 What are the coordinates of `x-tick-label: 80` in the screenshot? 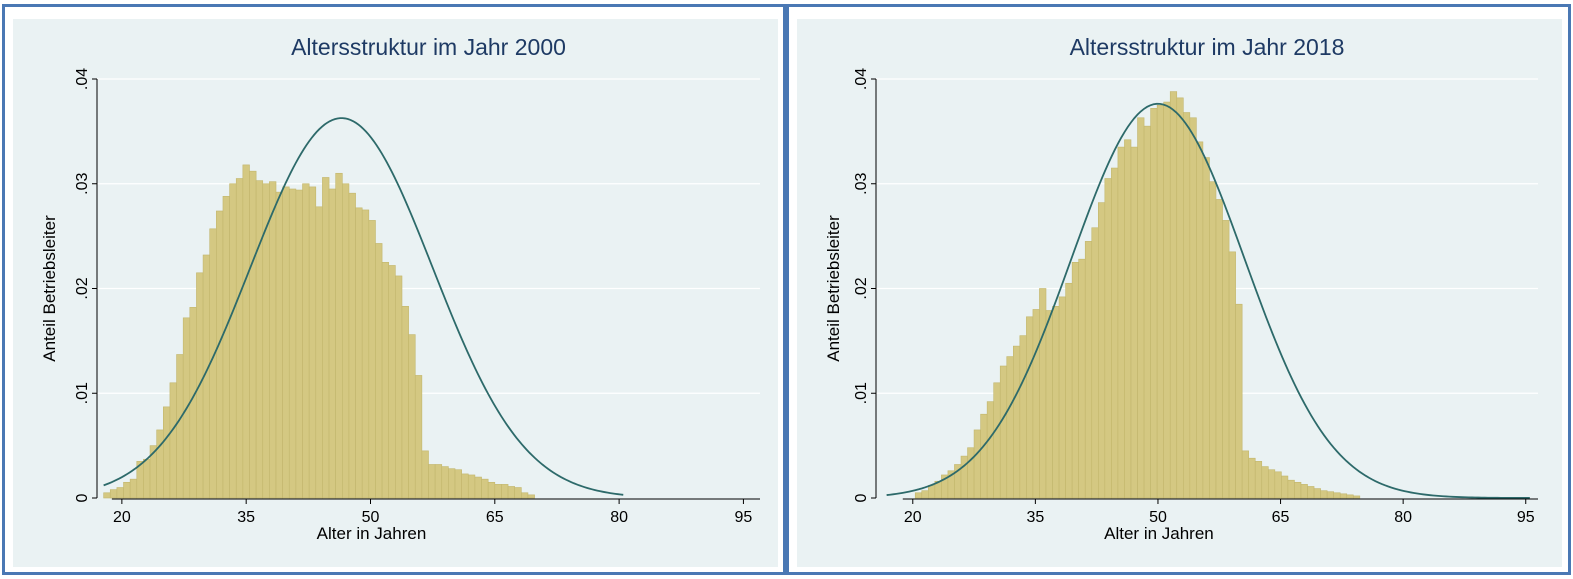 It's located at (1403, 517).